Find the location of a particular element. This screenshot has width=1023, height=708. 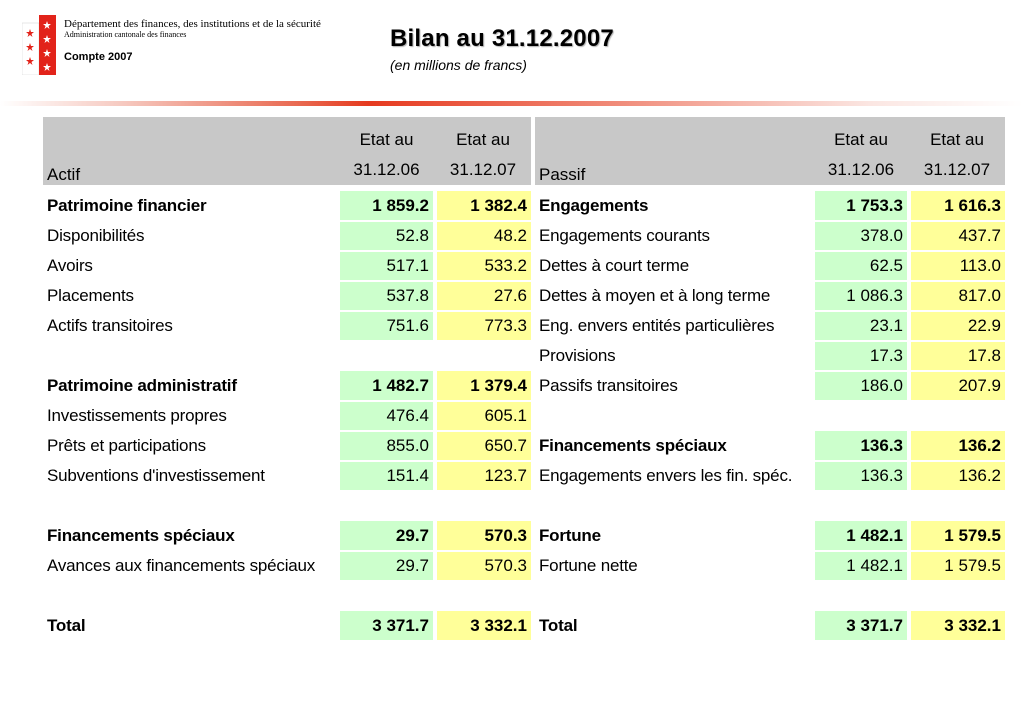

value-2006: 517.1 is located at coordinates (385, 266).